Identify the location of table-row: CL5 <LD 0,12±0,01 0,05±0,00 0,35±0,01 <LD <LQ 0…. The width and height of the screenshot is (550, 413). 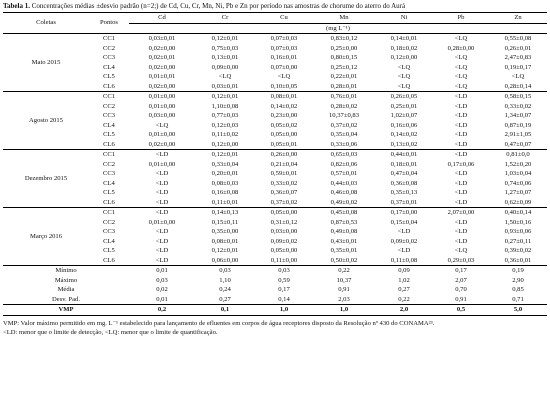
(275, 251).